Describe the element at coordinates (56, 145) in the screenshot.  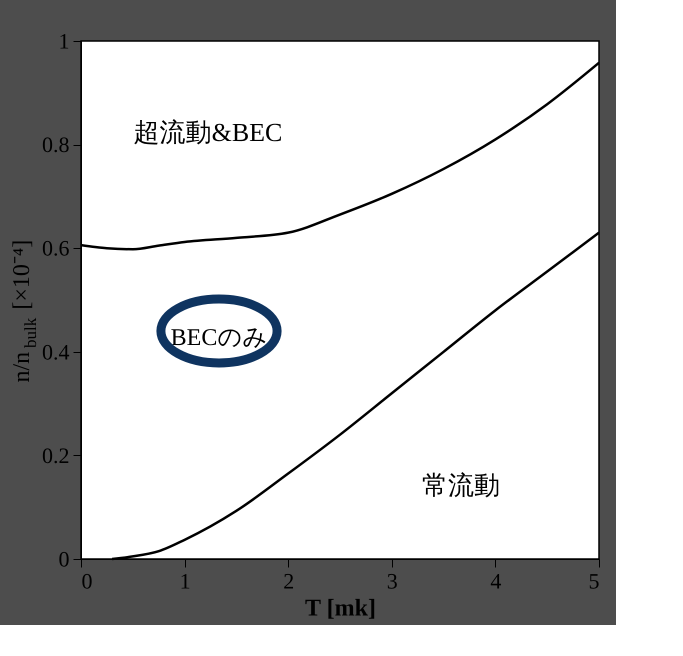
I see `y-tick-label: 0.8` at that location.